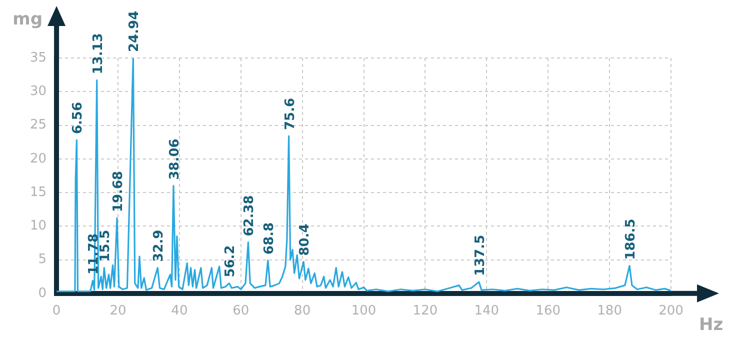 This screenshot has width=751, height=337. What do you see at coordinates (98, 53) in the screenshot?
I see `annotation: 13.13` at bounding box center [98, 53].